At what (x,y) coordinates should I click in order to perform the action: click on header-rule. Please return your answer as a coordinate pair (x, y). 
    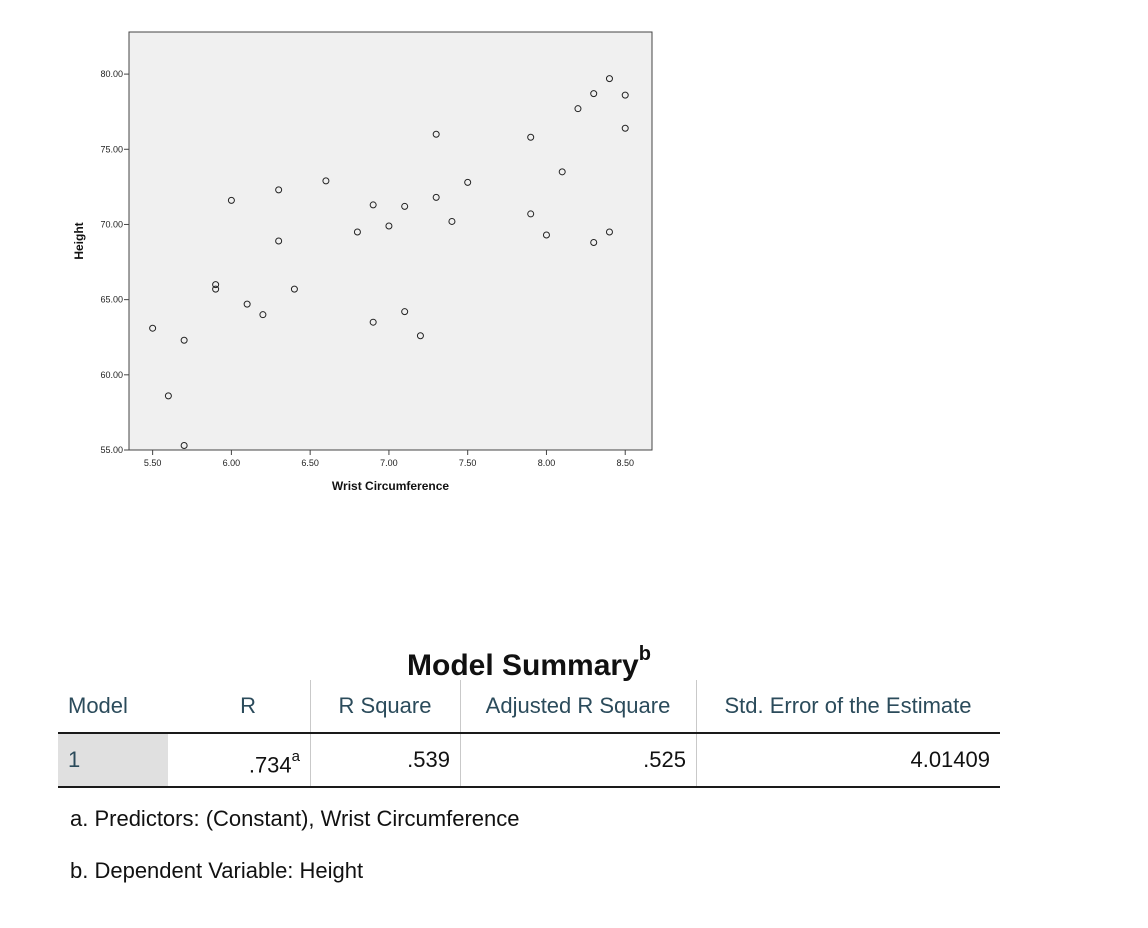
    Looking at the image, I should click on (529, 733).